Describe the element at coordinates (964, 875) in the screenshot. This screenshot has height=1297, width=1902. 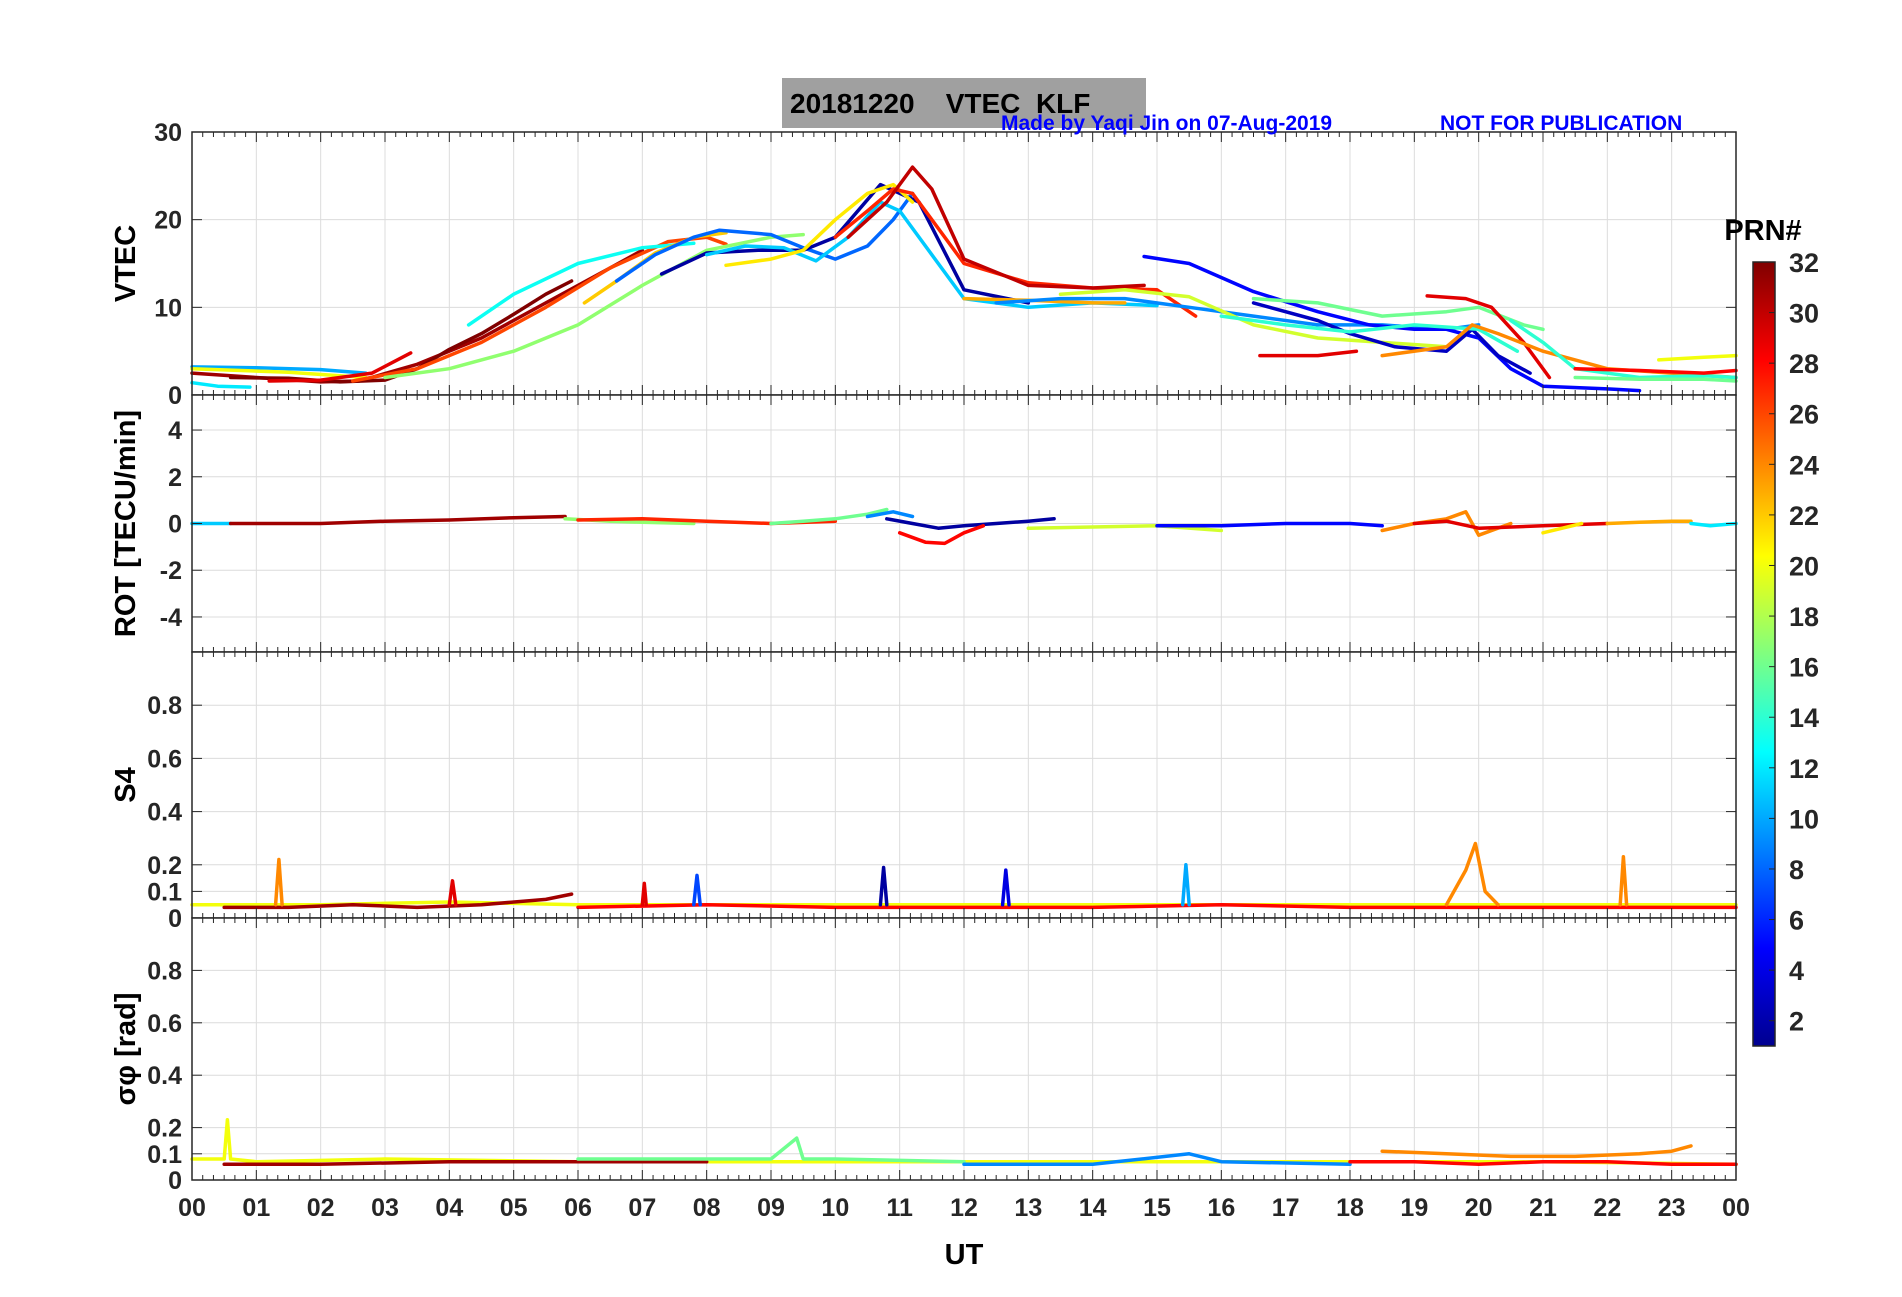
I see `s4-series-group` at that location.